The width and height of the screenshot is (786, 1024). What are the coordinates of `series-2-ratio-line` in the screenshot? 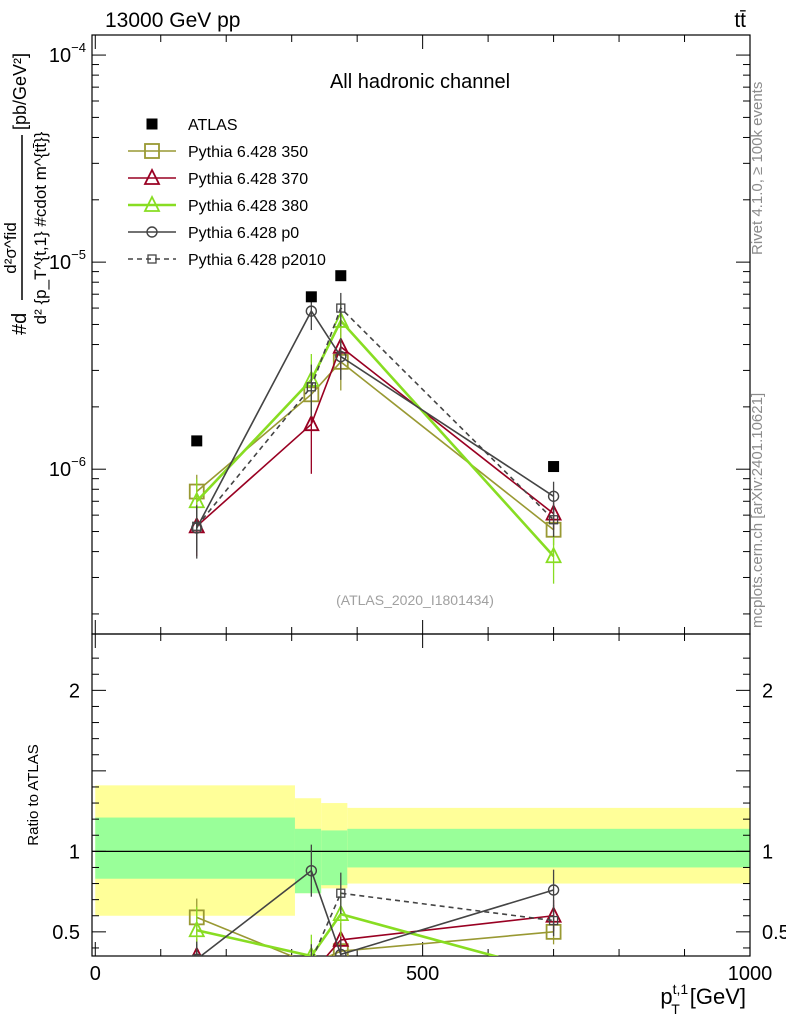 It's located at (348, 934).